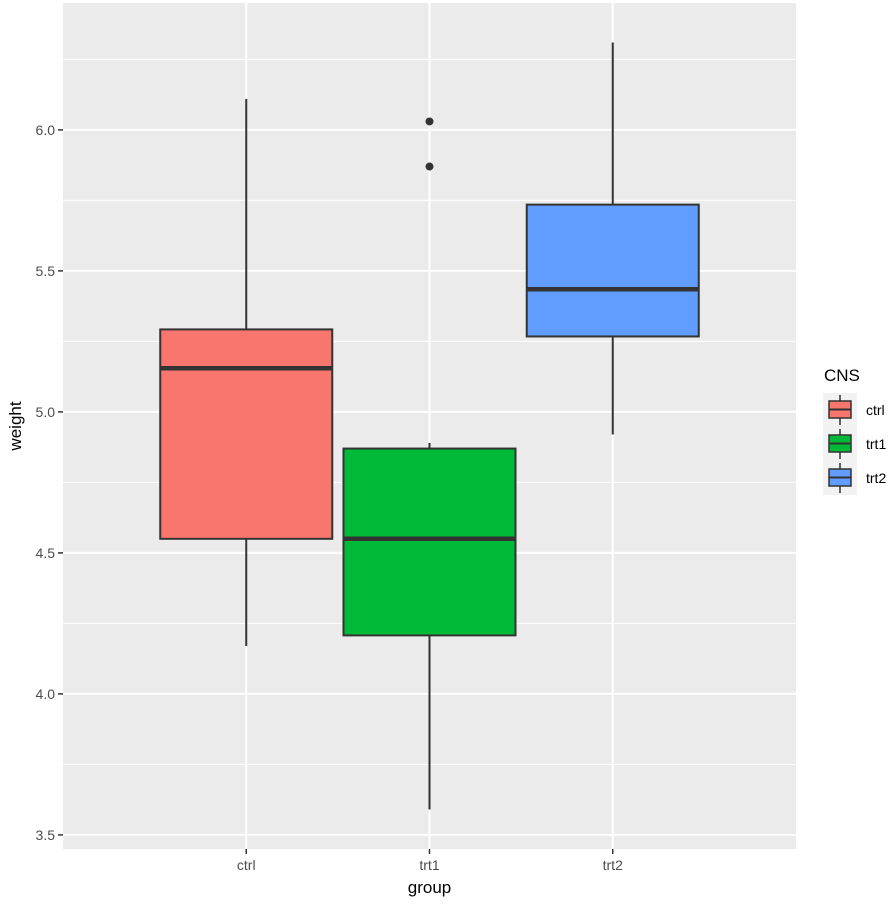  Describe the element at coordinates (842, 375) in the screenshot. I see `legend-title: CNS` at that location.